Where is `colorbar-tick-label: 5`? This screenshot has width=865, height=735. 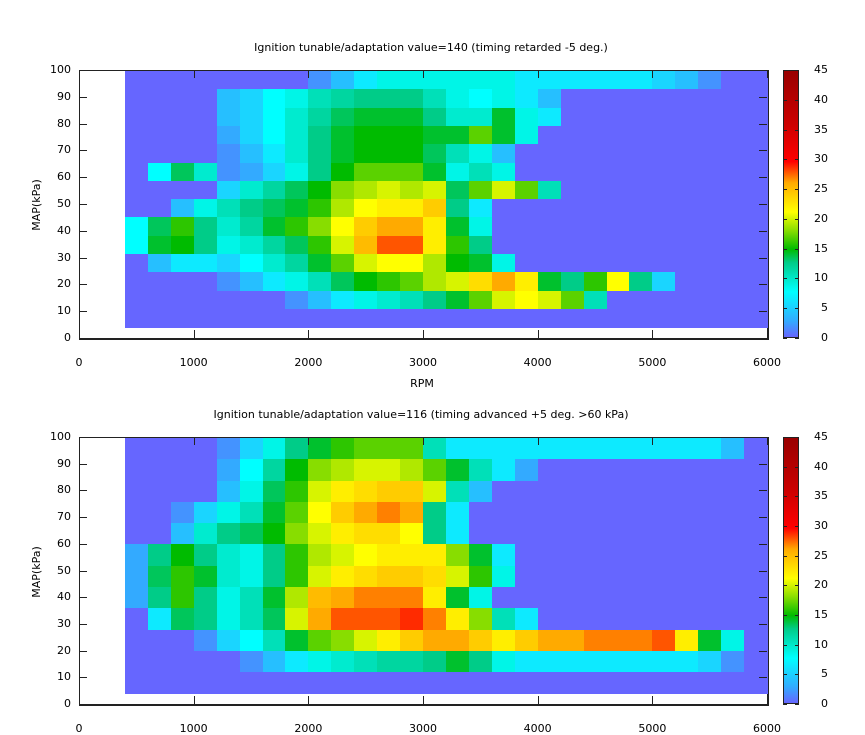 colorbar-tick-label: 5 is located at coordinates (824, 674).